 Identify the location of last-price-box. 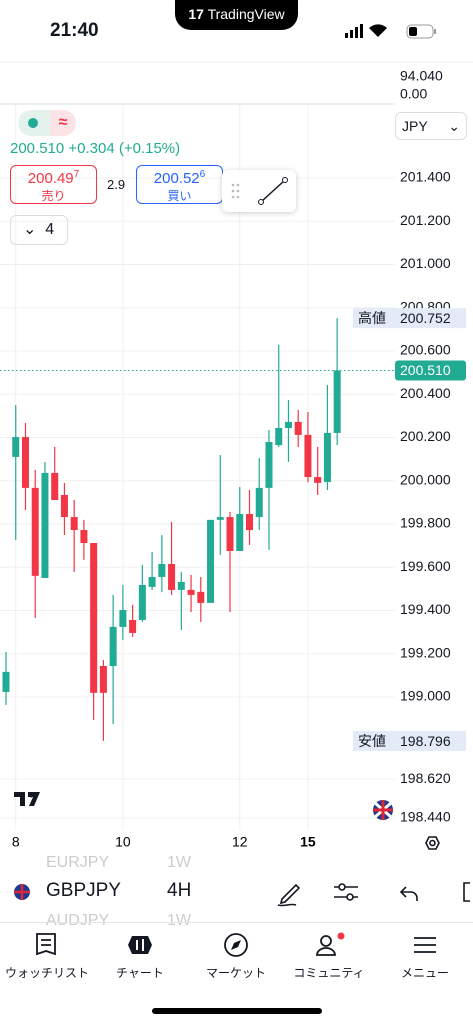
(430, 370).